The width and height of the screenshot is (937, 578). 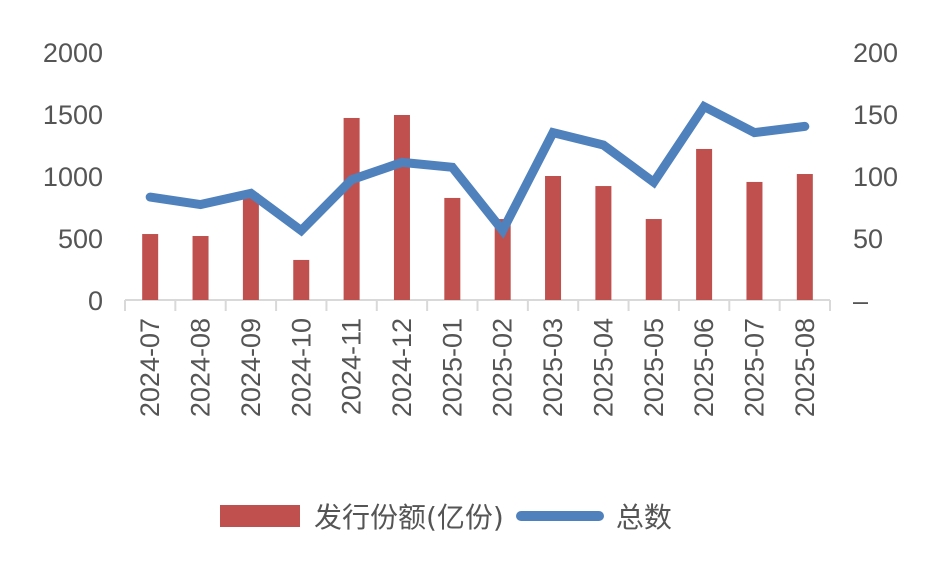 I want to click on left-axis-tick-label: 500, so click(x=80, y=239).